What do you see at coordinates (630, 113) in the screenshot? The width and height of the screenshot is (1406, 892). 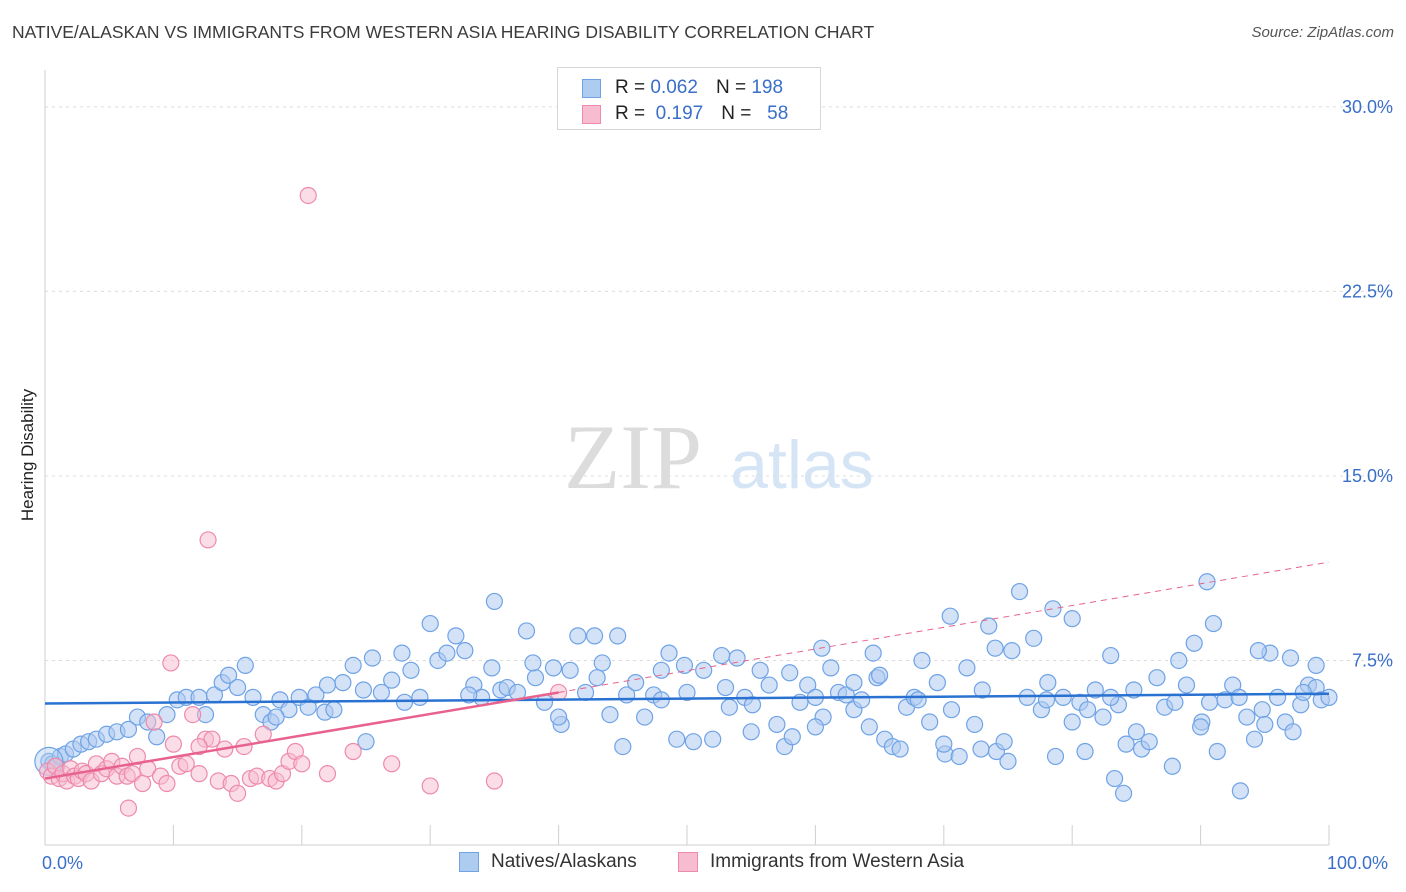 I see `r-label: R =` at bounding box center [630, 113].